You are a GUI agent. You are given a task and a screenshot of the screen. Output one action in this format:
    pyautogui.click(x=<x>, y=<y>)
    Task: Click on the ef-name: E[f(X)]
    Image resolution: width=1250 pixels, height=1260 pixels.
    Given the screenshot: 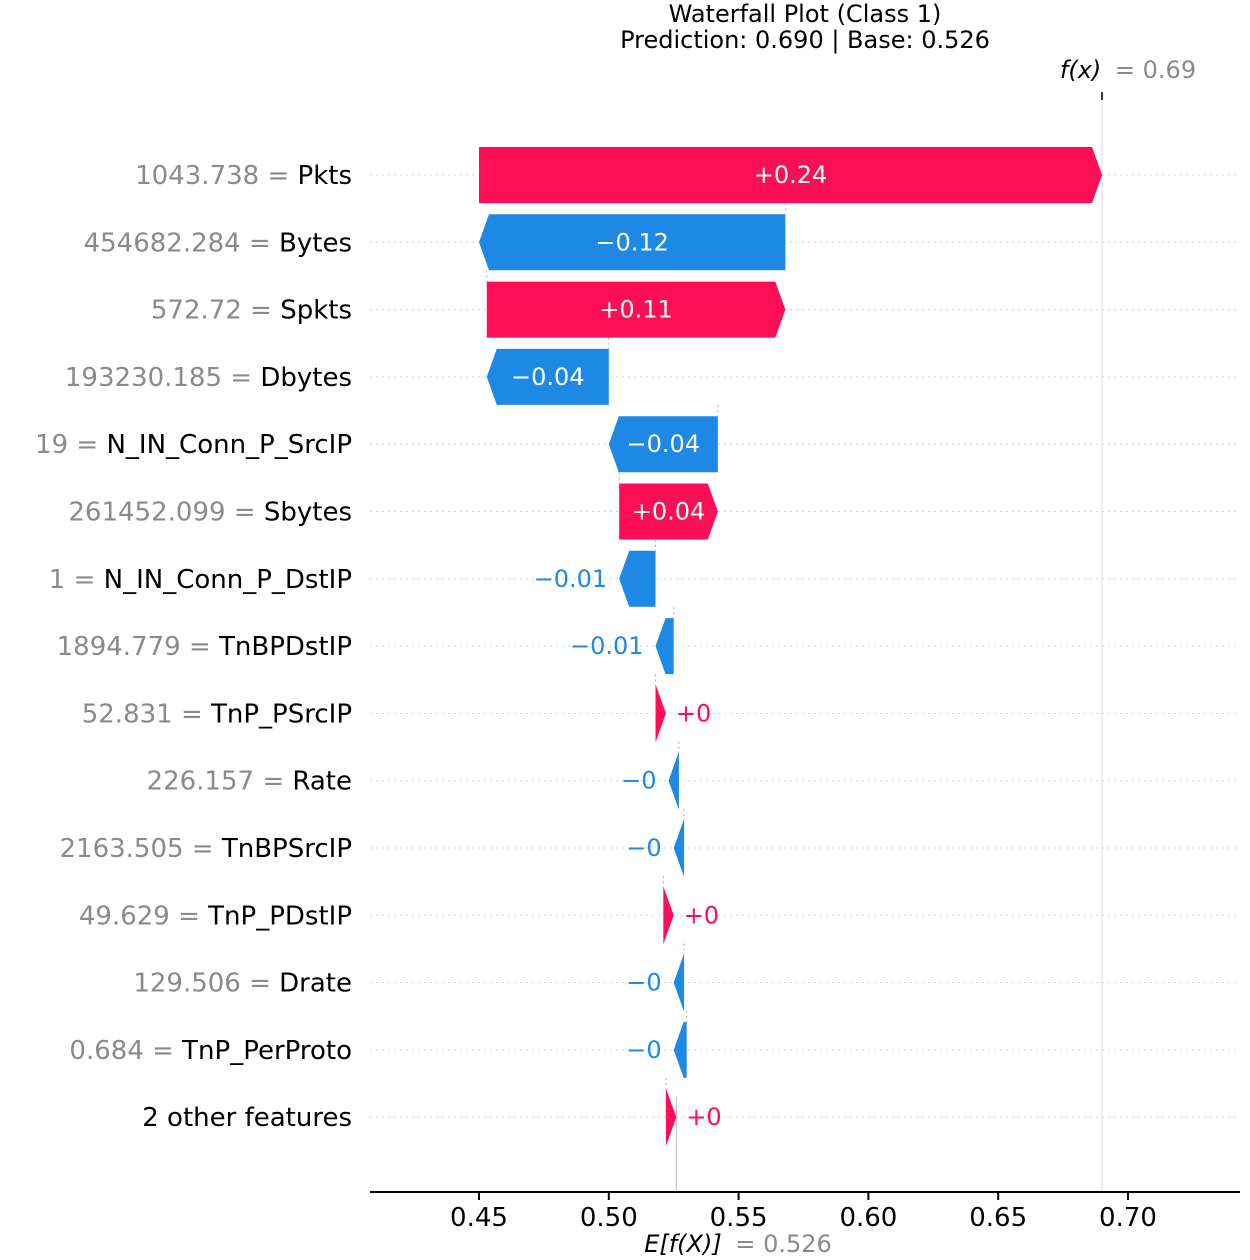 What is the action you would take?
    pyautogui.click(x=683, y=1244)
    